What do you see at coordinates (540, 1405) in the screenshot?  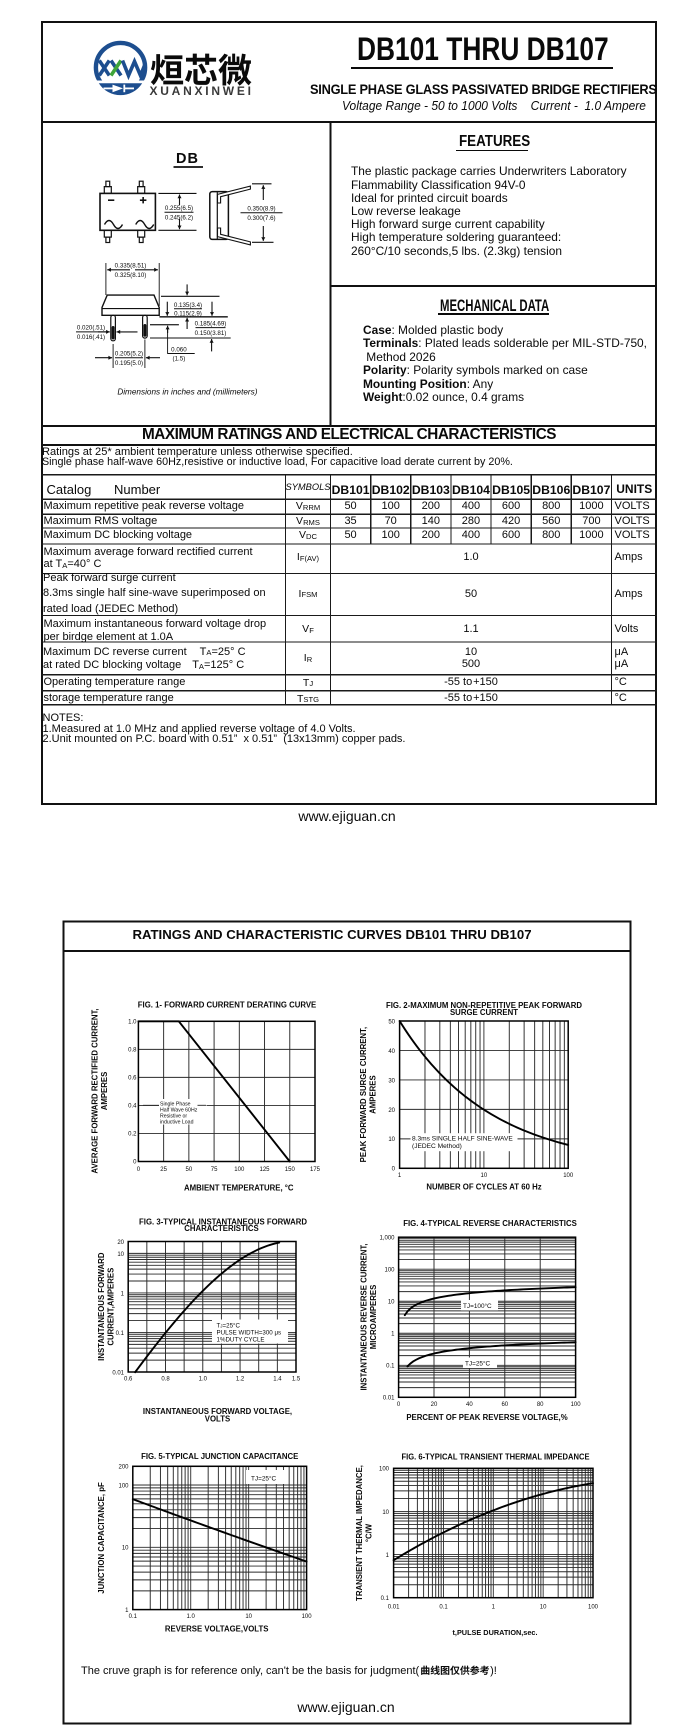 I see `svg-text: 80` at bounding box center [540, 1405].